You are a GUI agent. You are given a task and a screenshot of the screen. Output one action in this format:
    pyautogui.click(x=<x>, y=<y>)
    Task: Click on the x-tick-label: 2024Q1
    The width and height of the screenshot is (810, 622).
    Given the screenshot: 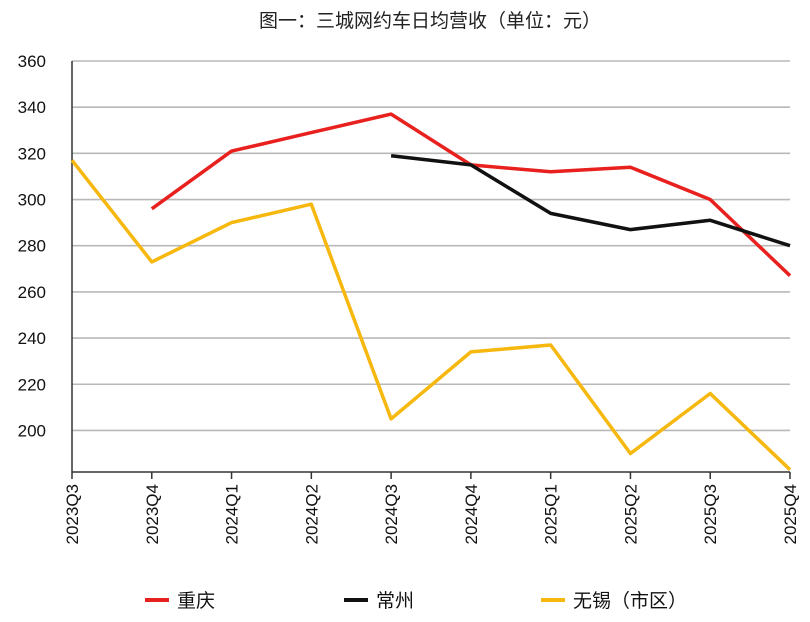 What is the action you would take?
    pyautogui.click(x=232, y=514)
    